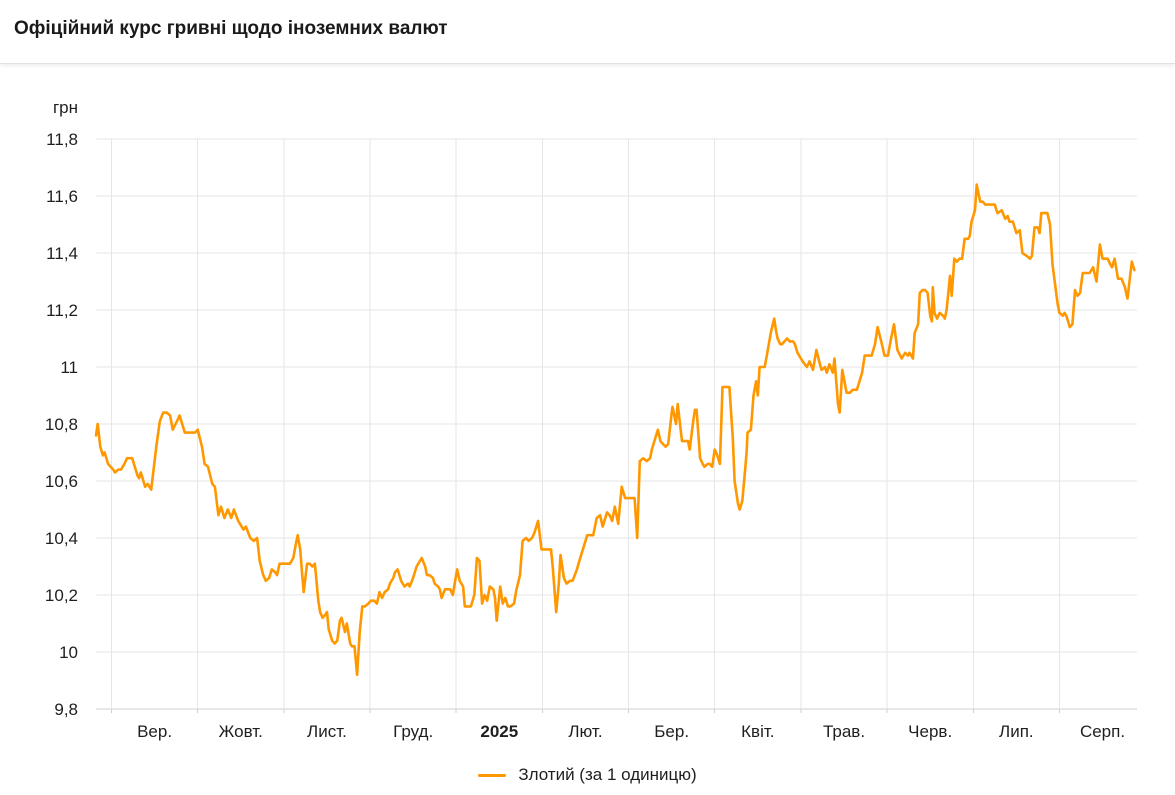  Describe the element at coordinates (757, 731) in the screenshot. I see `x-tick-label: Квіт.` at that location.